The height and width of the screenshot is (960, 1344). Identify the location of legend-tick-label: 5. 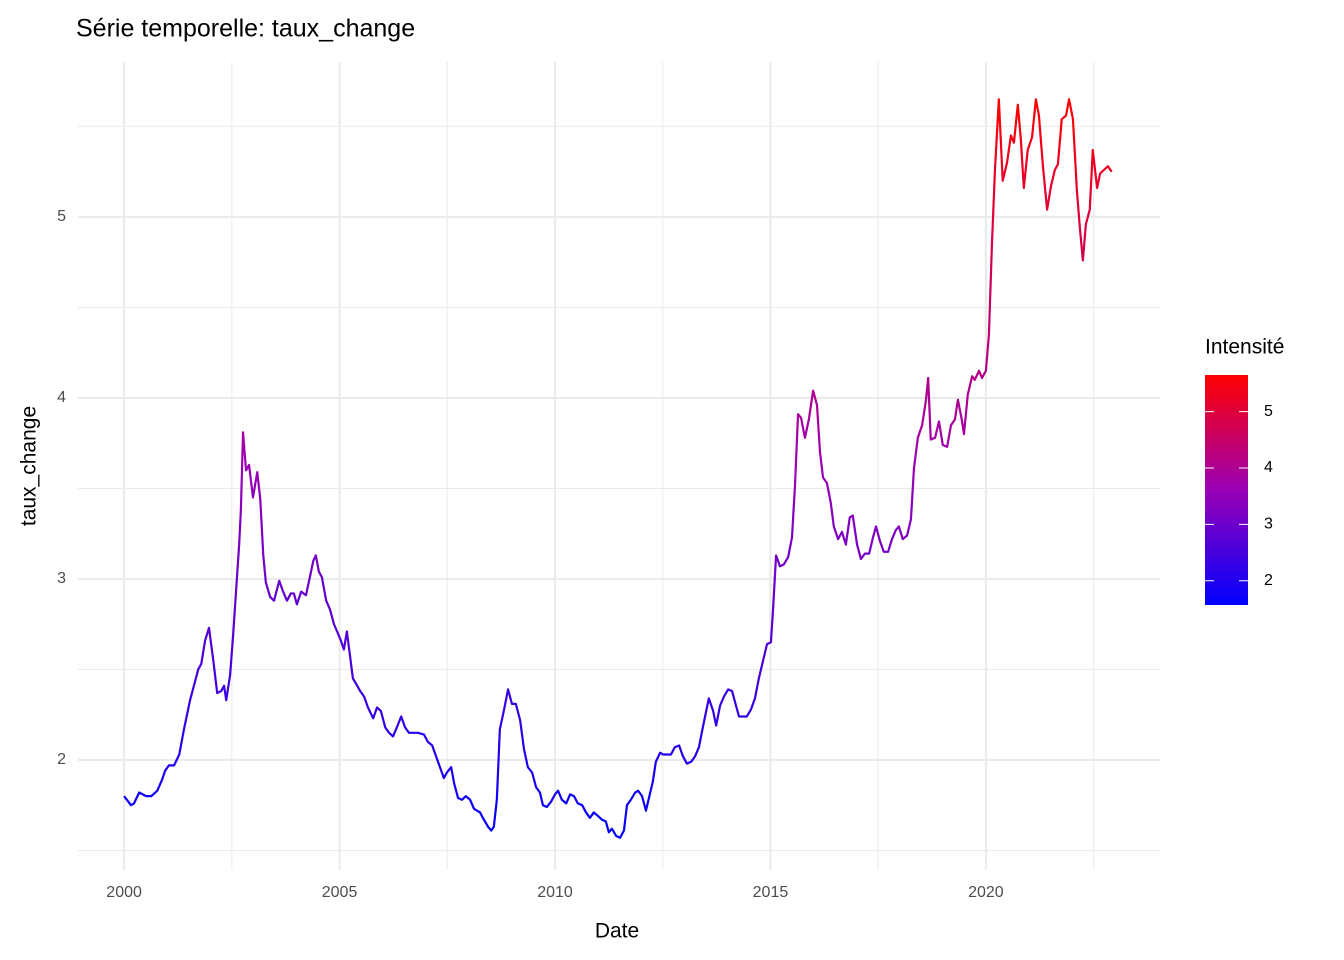
(1268, 411).